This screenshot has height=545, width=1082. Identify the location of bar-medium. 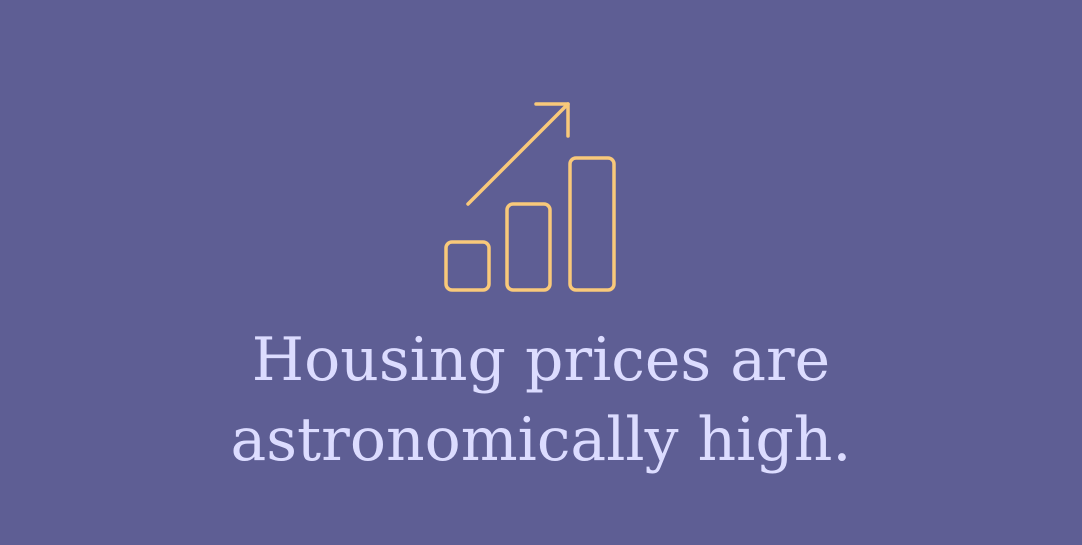
(528, 247).